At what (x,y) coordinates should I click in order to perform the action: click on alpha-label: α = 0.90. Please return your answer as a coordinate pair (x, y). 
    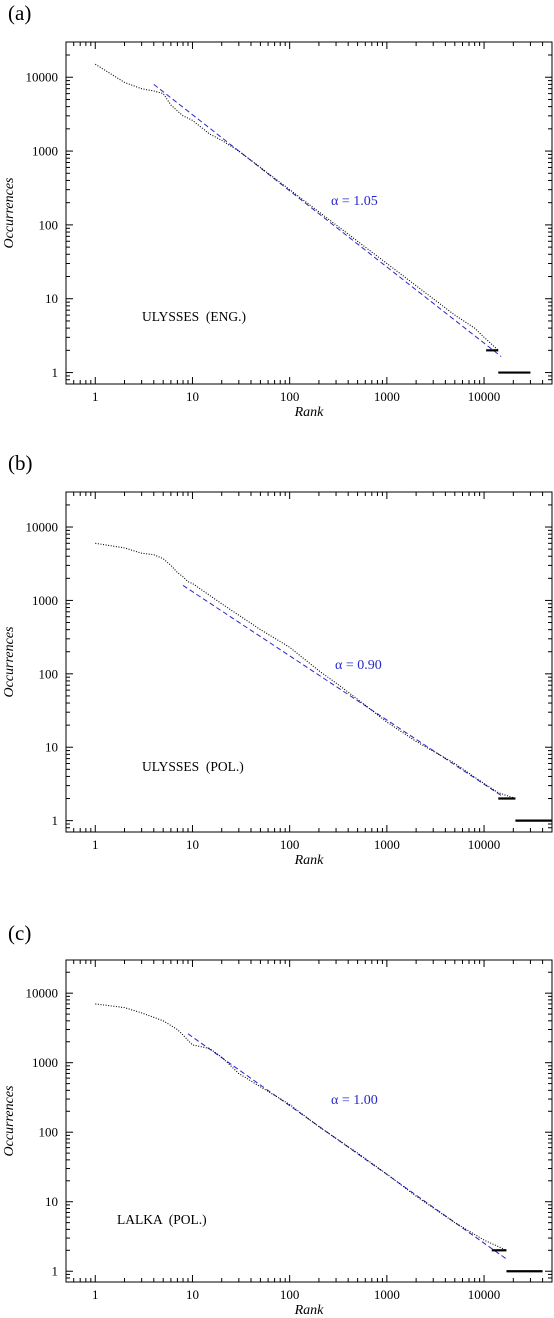
    Looking at the image, I should click on (358, 665).